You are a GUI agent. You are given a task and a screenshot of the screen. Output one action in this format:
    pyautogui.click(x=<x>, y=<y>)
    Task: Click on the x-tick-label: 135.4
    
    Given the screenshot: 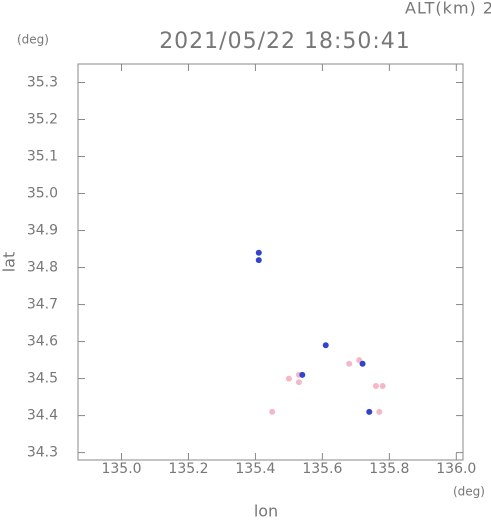 What is the action you would take?
    pyautogui.click(x=255, y=469)
    